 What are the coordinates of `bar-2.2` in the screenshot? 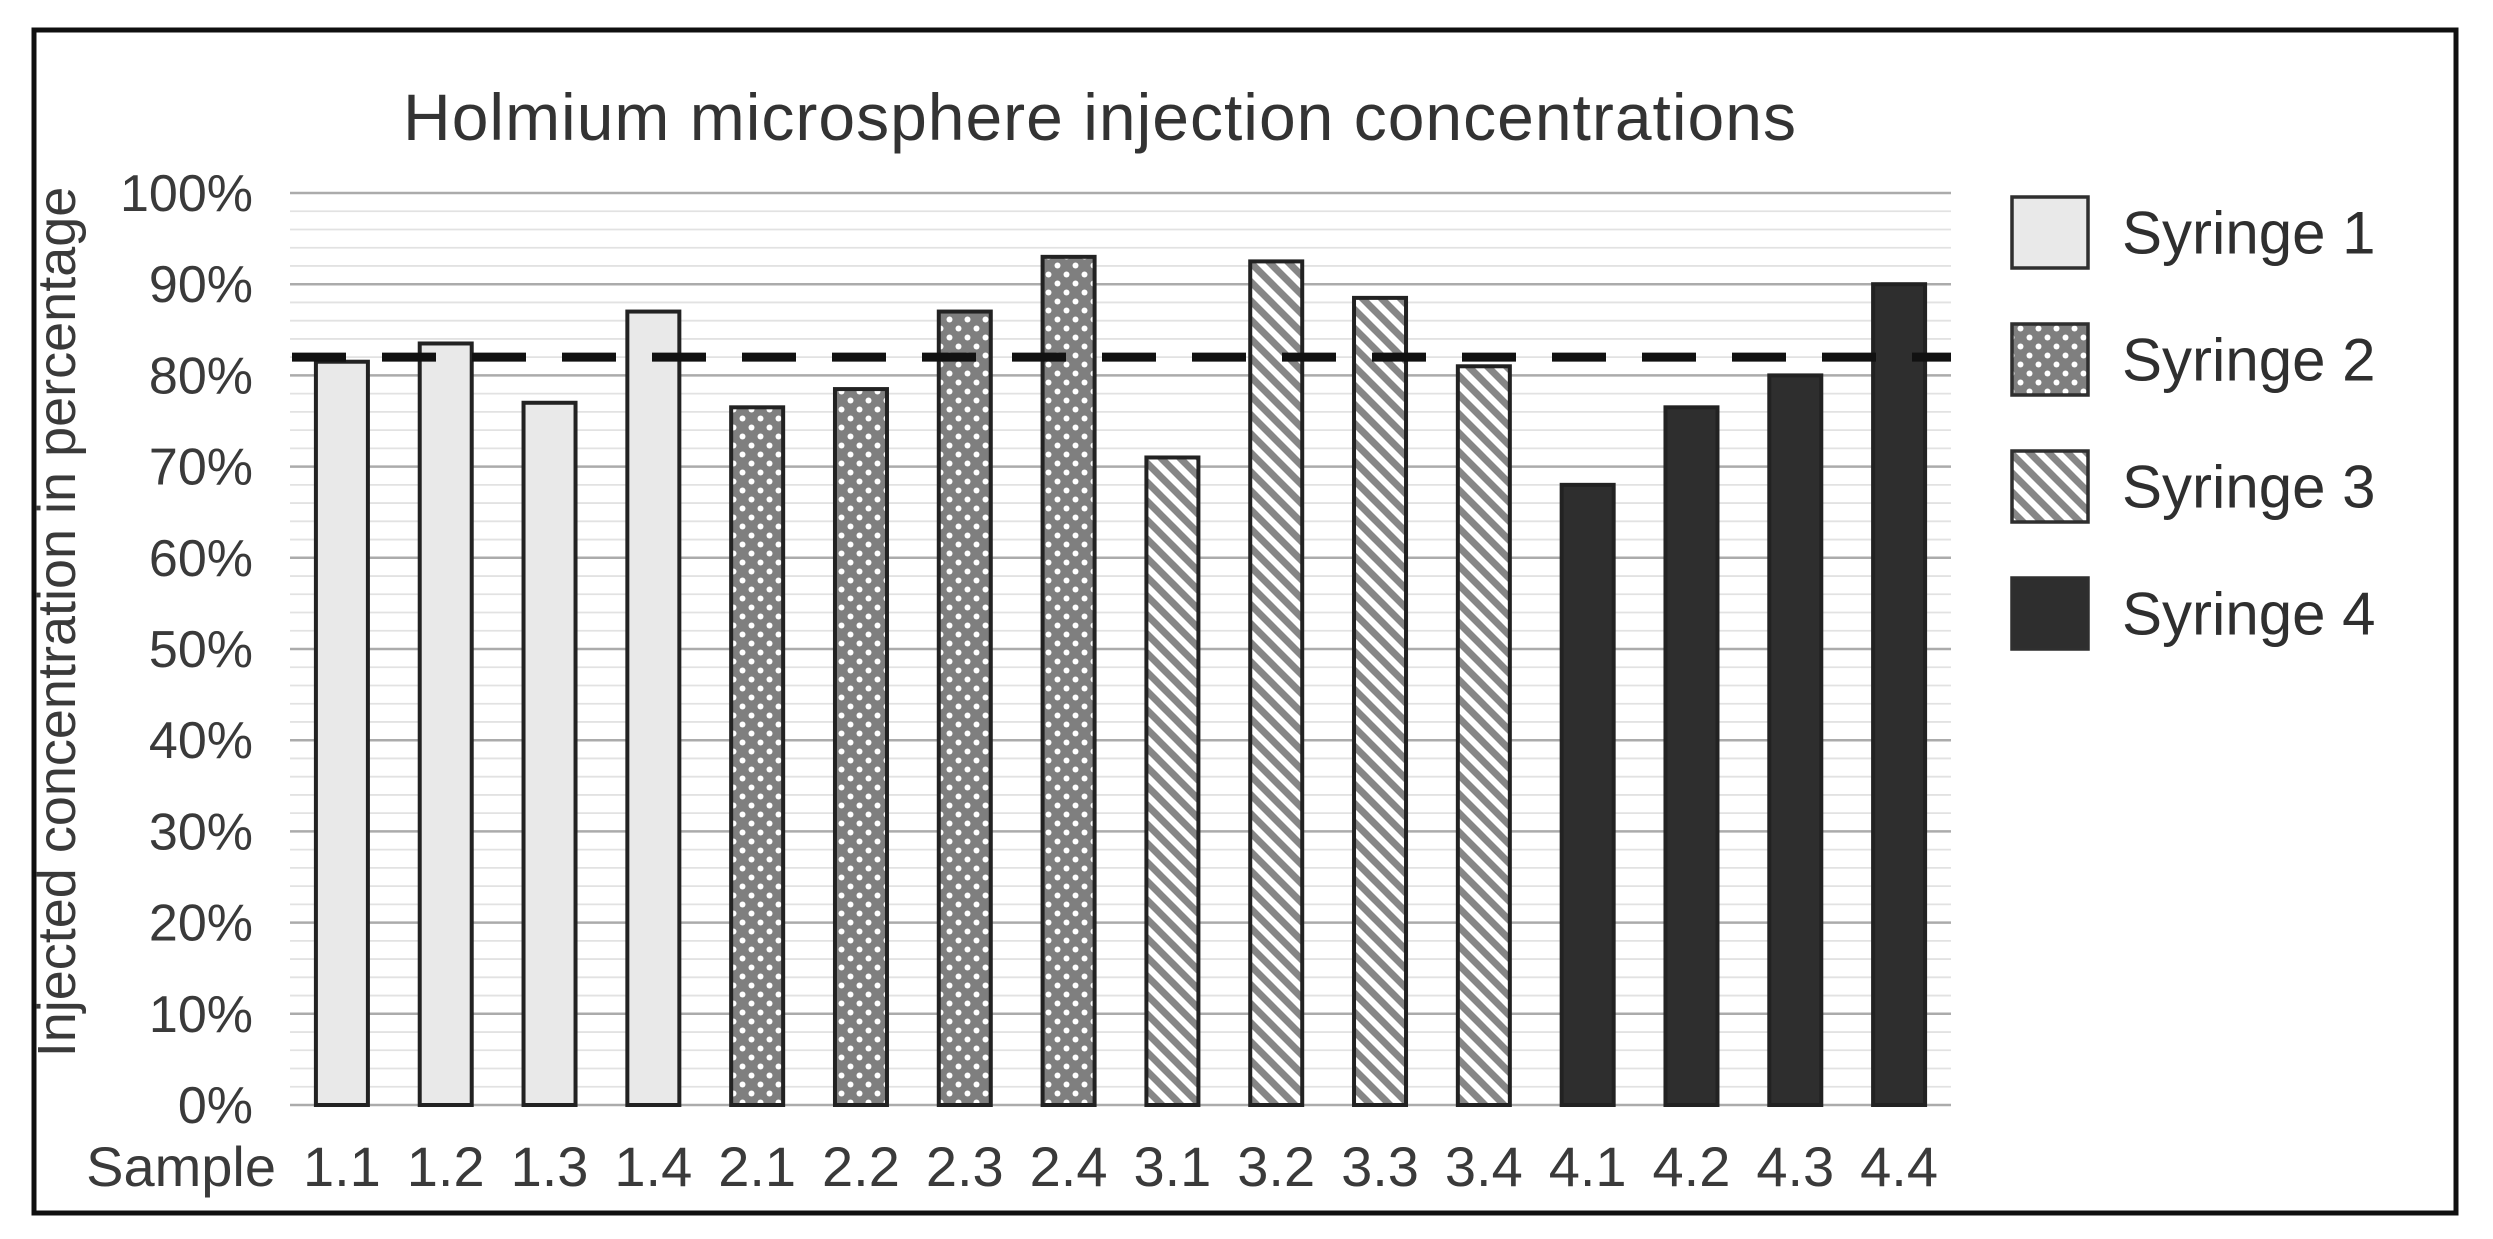 It's located at (860, 747).